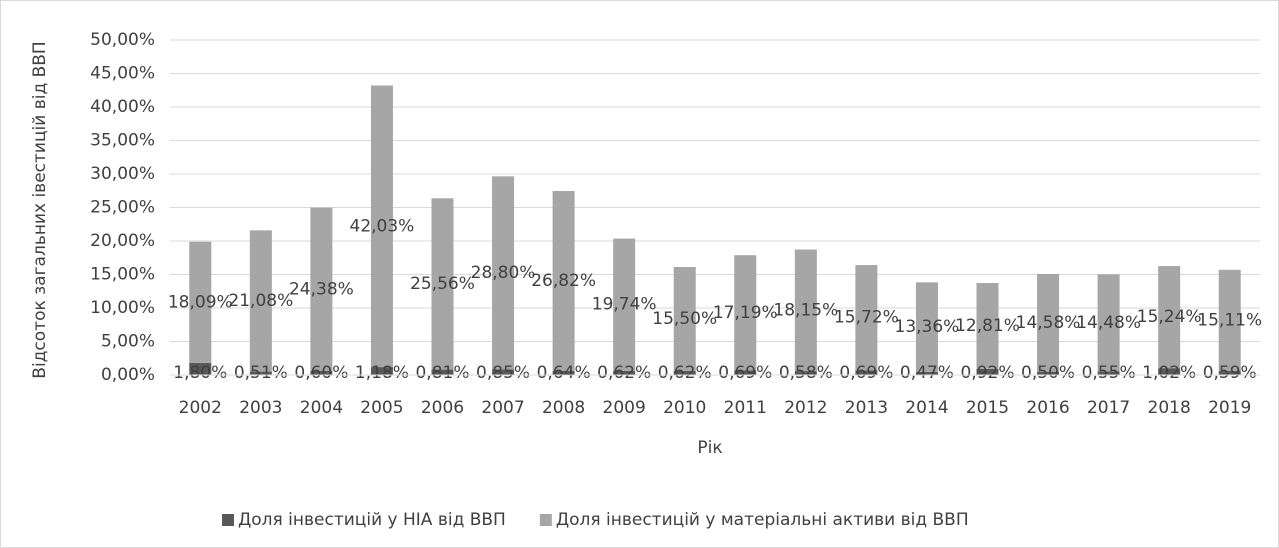 The height and width of the screenshot is (548, 1279). I want to click on data-label: 0,69%, so click(745, 373).